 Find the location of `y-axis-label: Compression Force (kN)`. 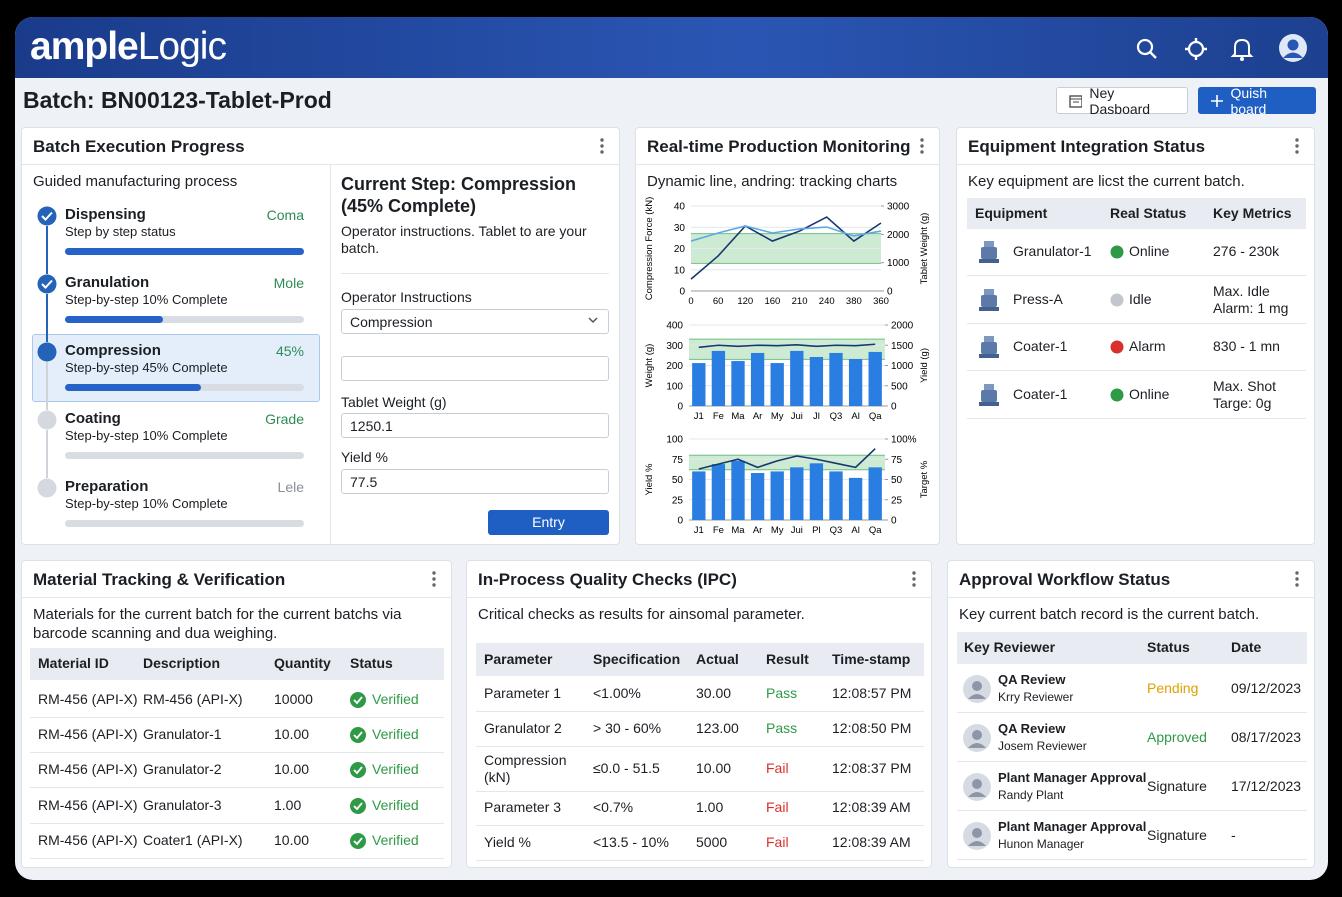

y-axis-label: Compression Force (kN) is located at coordinates (649, 248).